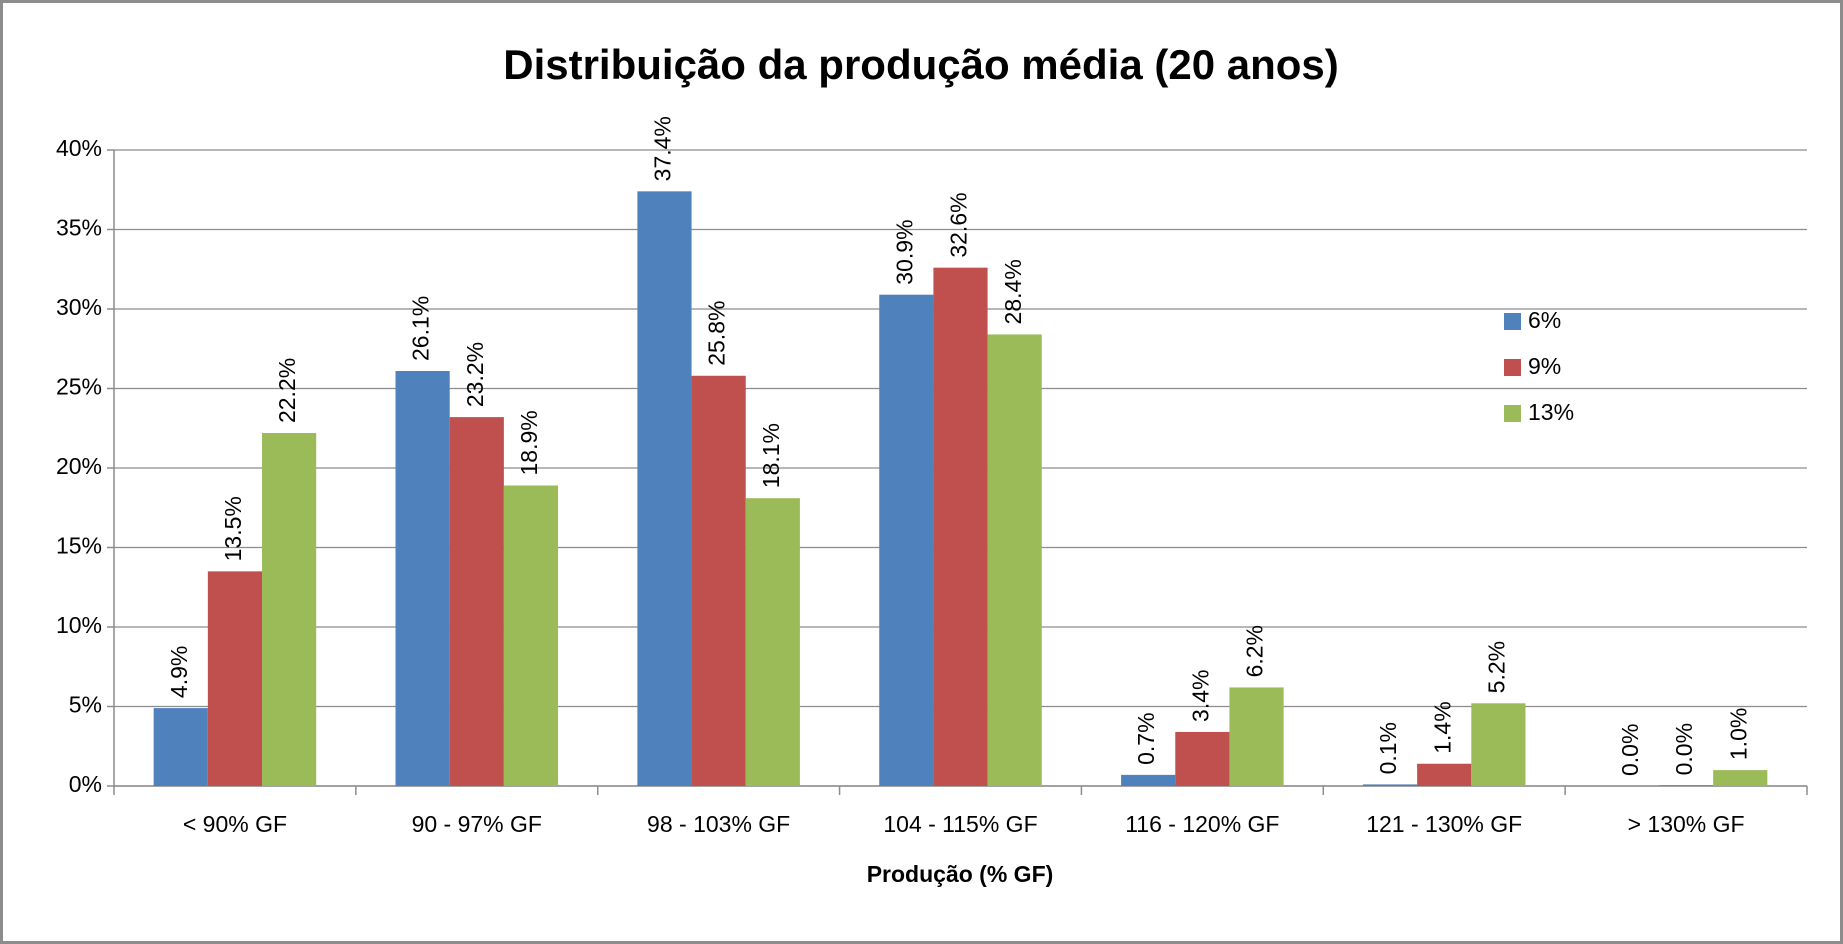  I want to click on x-tick-label: 121 - 130% GF, so click(1444, 824).